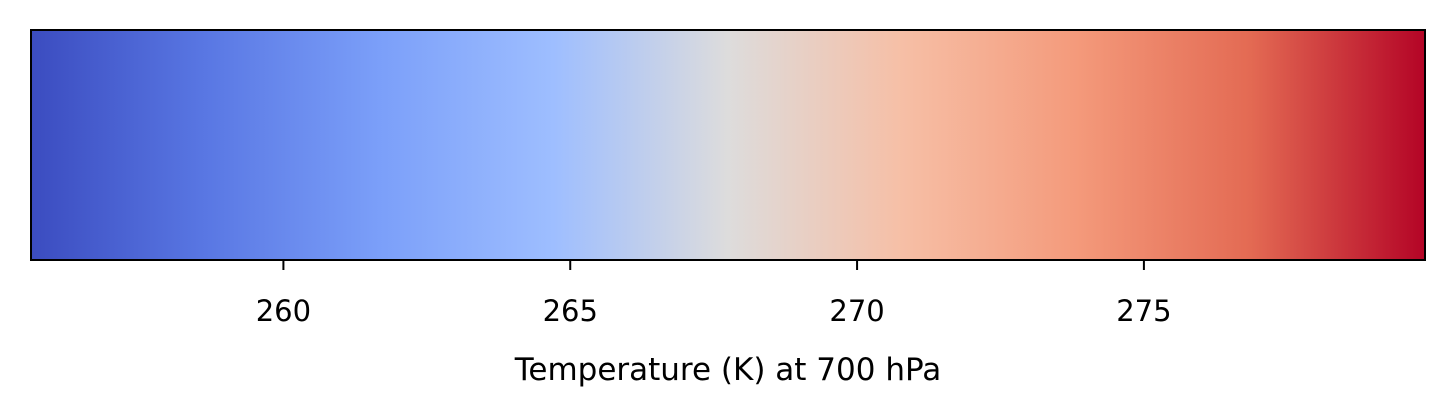  I want to click on x-tick-label: 265, so click(570, 311).